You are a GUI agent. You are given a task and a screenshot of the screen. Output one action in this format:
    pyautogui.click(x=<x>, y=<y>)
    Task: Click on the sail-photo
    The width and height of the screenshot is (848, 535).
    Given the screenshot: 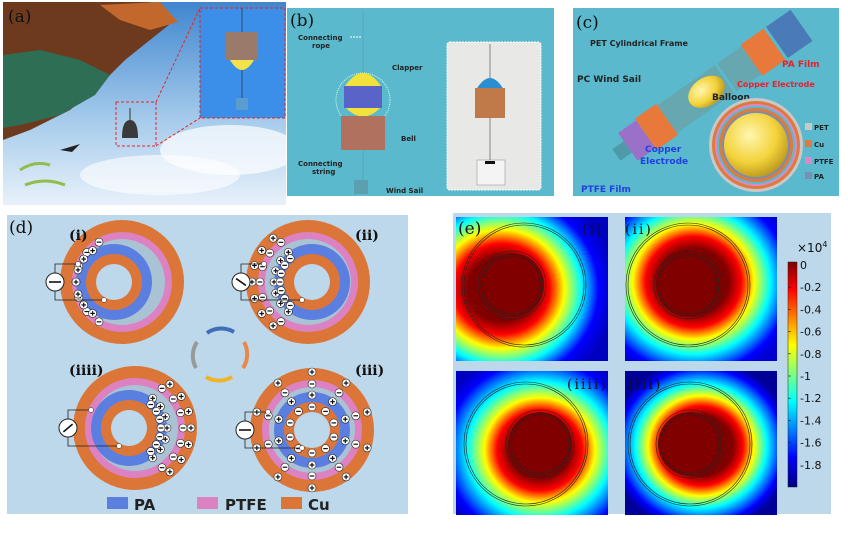 What is the action you would take?
    pyautogui.click(x=491, y=172)
    